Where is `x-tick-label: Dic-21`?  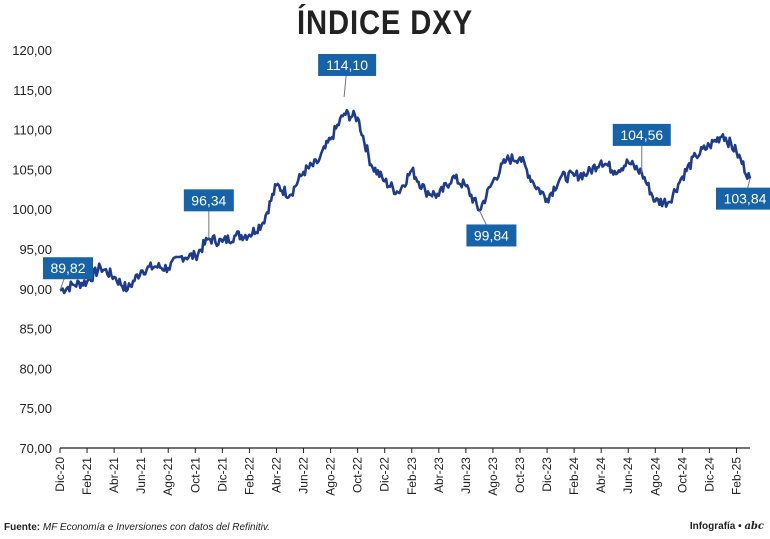 x-tick-label: Dic-21 is located at coordinates (222, 474).